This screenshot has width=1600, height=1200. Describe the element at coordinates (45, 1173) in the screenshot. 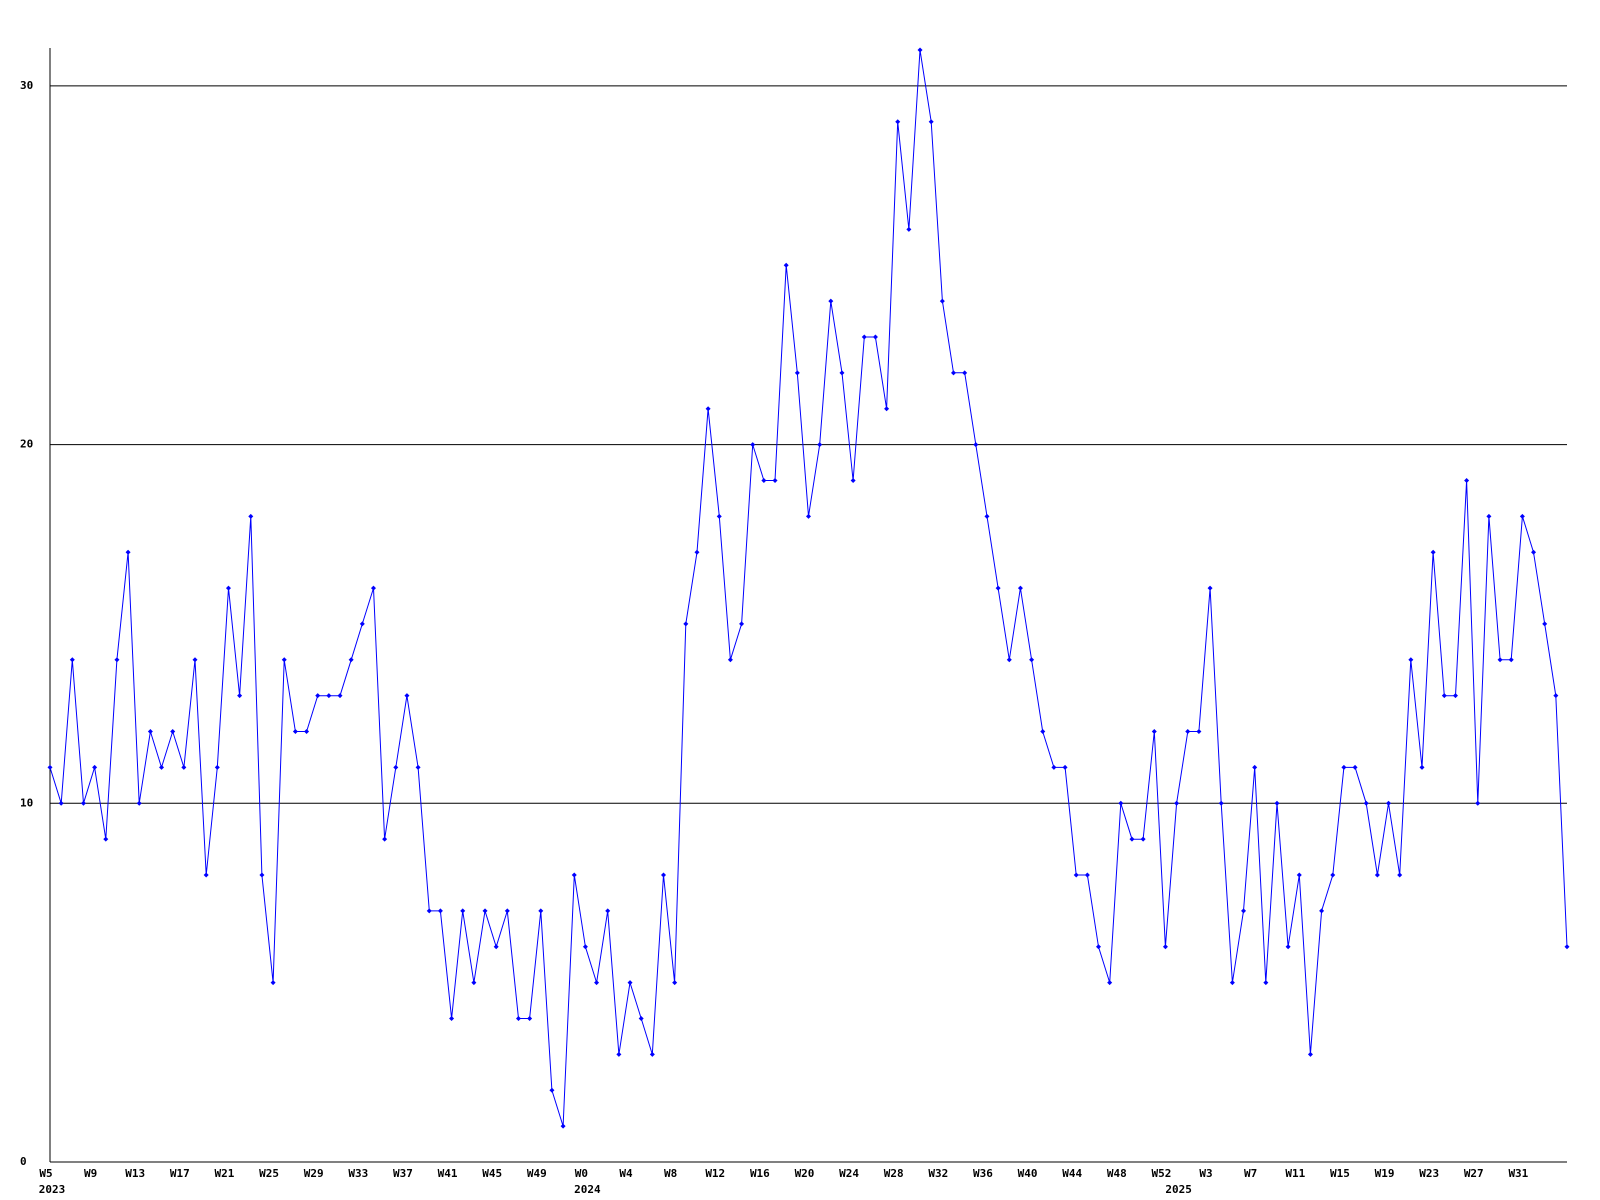

I see `x-tick-label: W5` at that location.